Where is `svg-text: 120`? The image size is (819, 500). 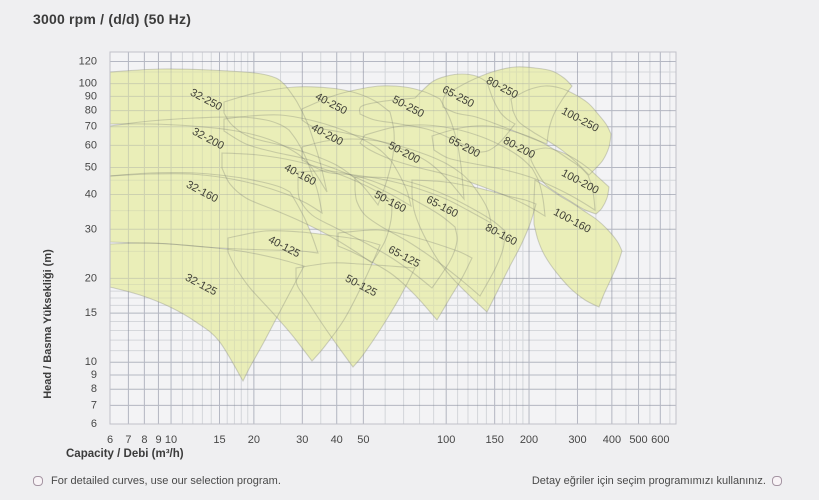
svg-text: 120 is located at coordinates (88, 62).